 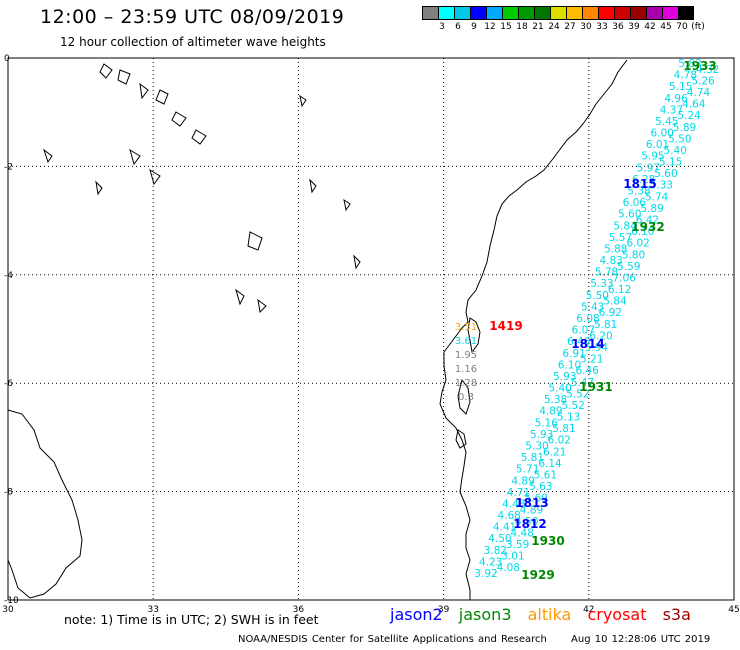 What do you see at coordinates (545, 475) in the screenshot?
I see `wave-height-value: 5.61` at bounding box center [545, 475].